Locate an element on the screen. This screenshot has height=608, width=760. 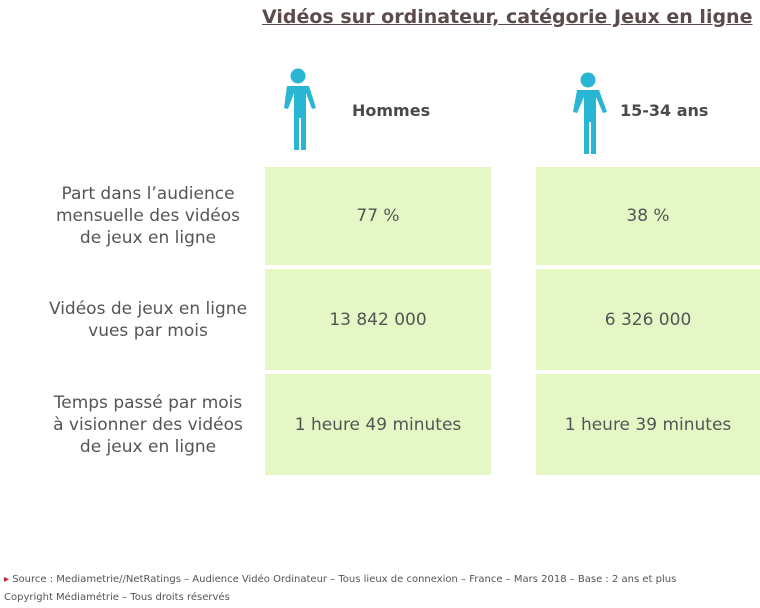
row-label-line: Vidéos de jeux en ligne is located at coordinates (148, 308).